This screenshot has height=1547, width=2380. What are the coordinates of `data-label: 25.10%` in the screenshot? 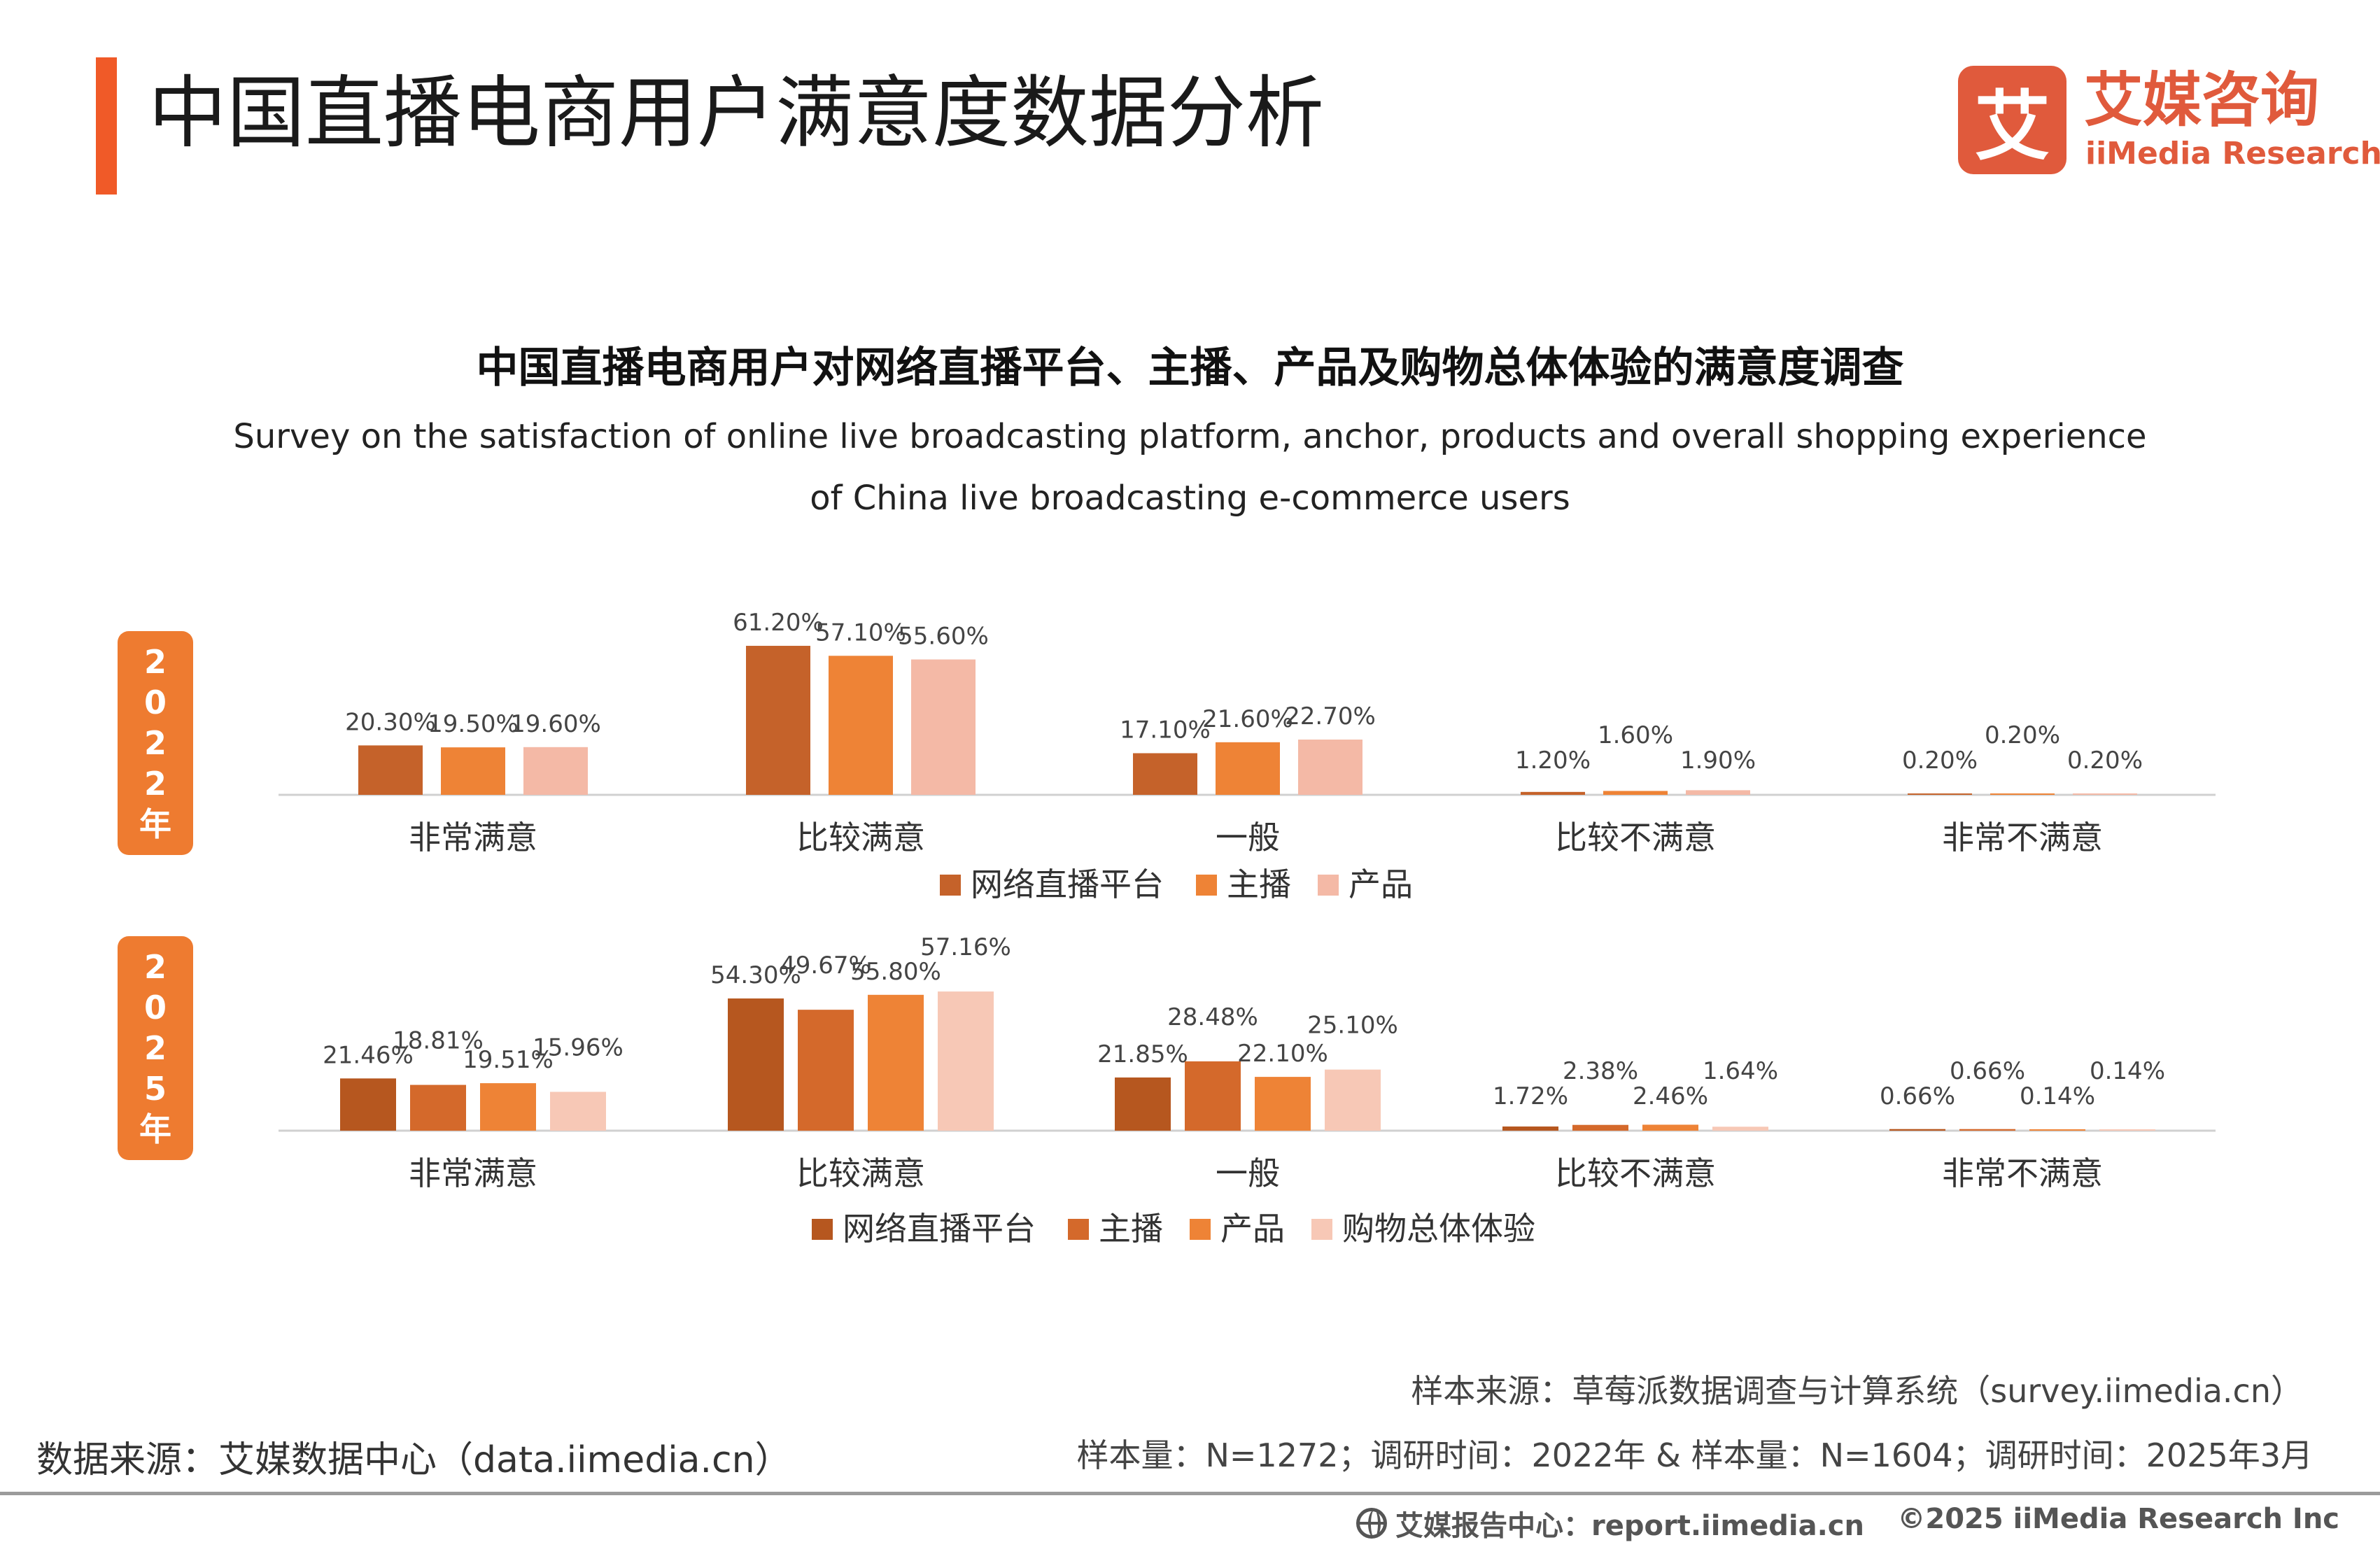 It's located at (1352, 1026).